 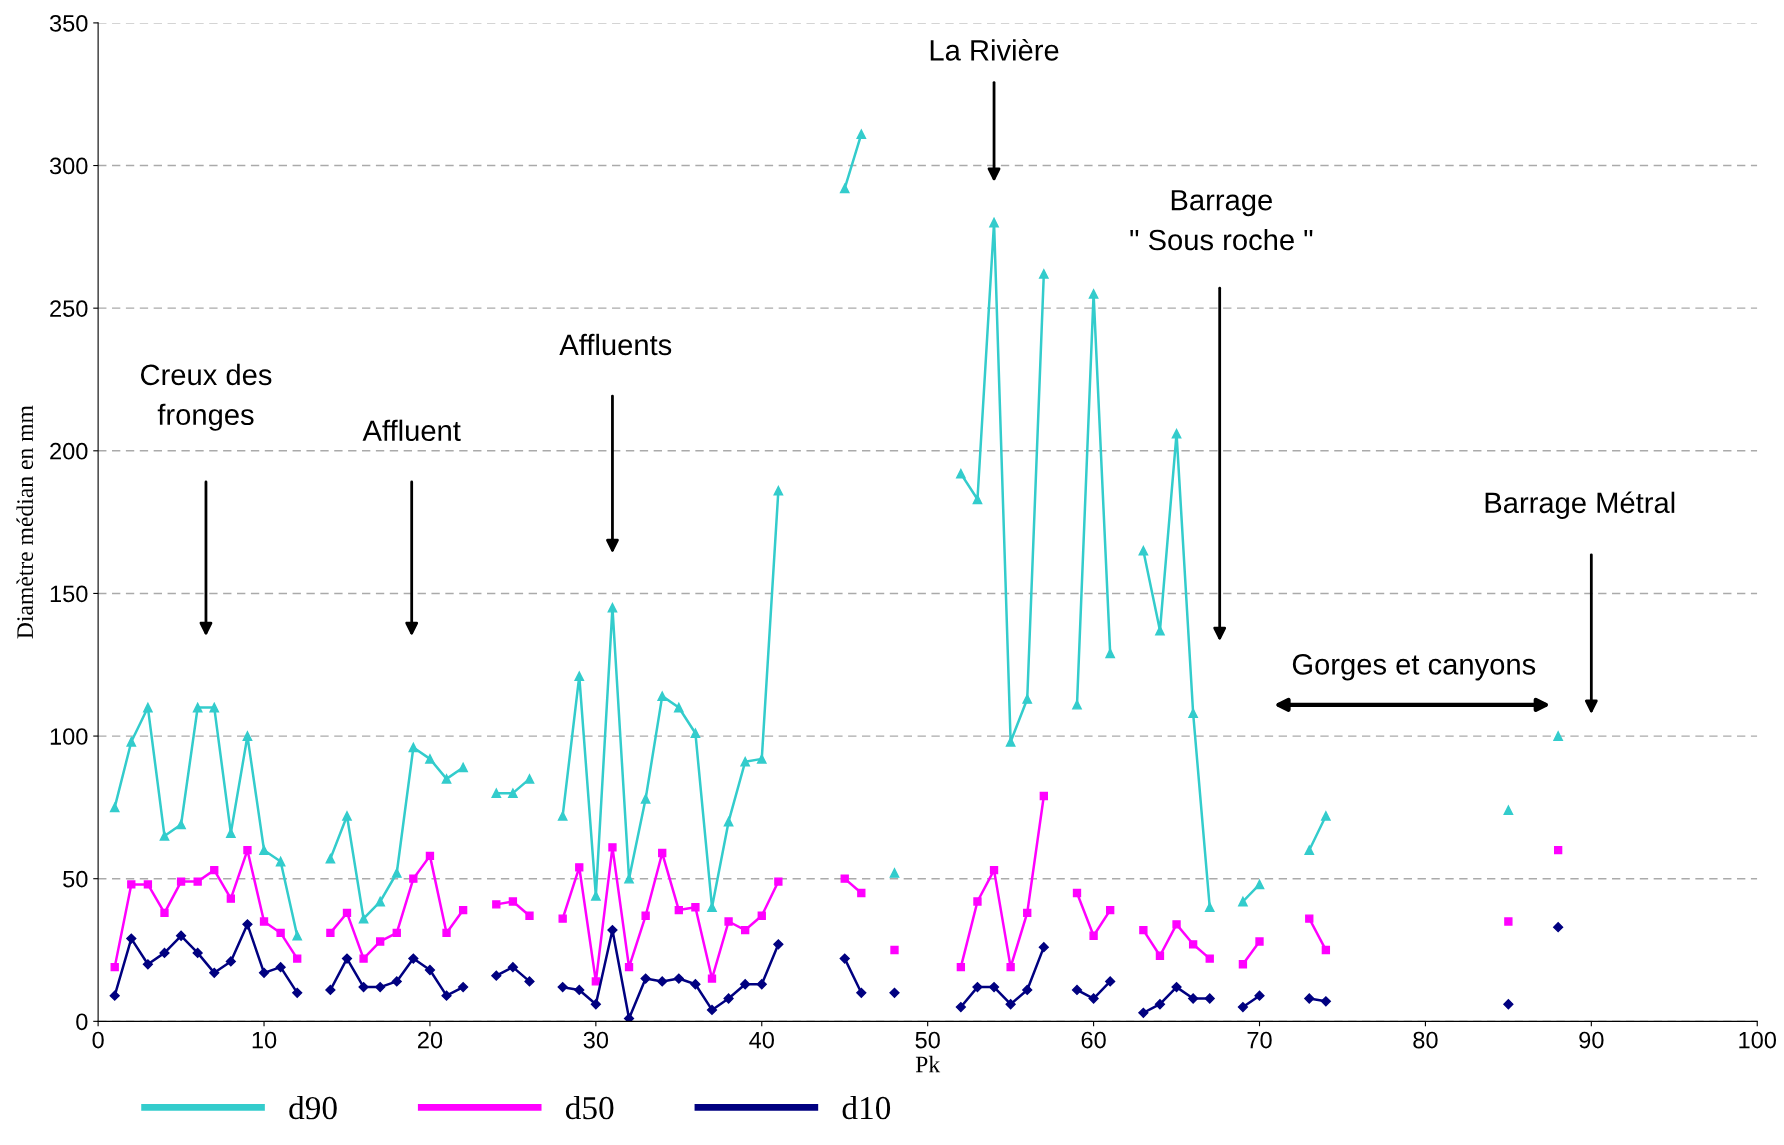 I want to click on x-tick-label: 30, so click(x=596, y=1040).